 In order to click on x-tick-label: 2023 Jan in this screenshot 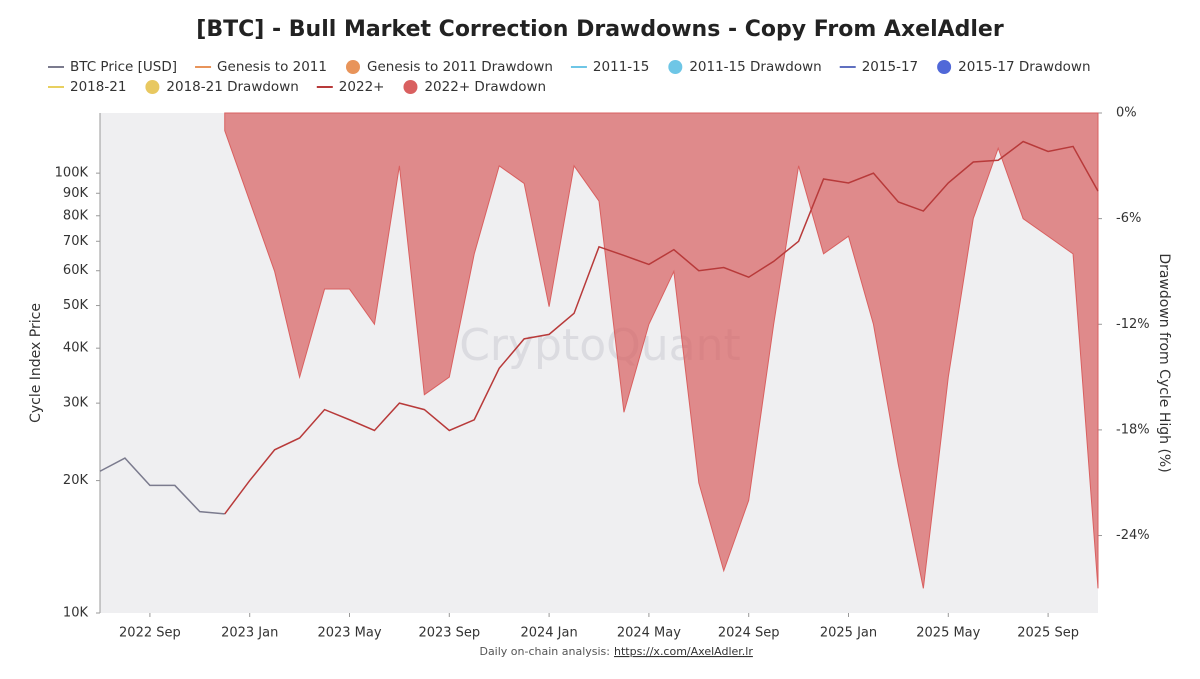, I will do `click(249, 633)`.